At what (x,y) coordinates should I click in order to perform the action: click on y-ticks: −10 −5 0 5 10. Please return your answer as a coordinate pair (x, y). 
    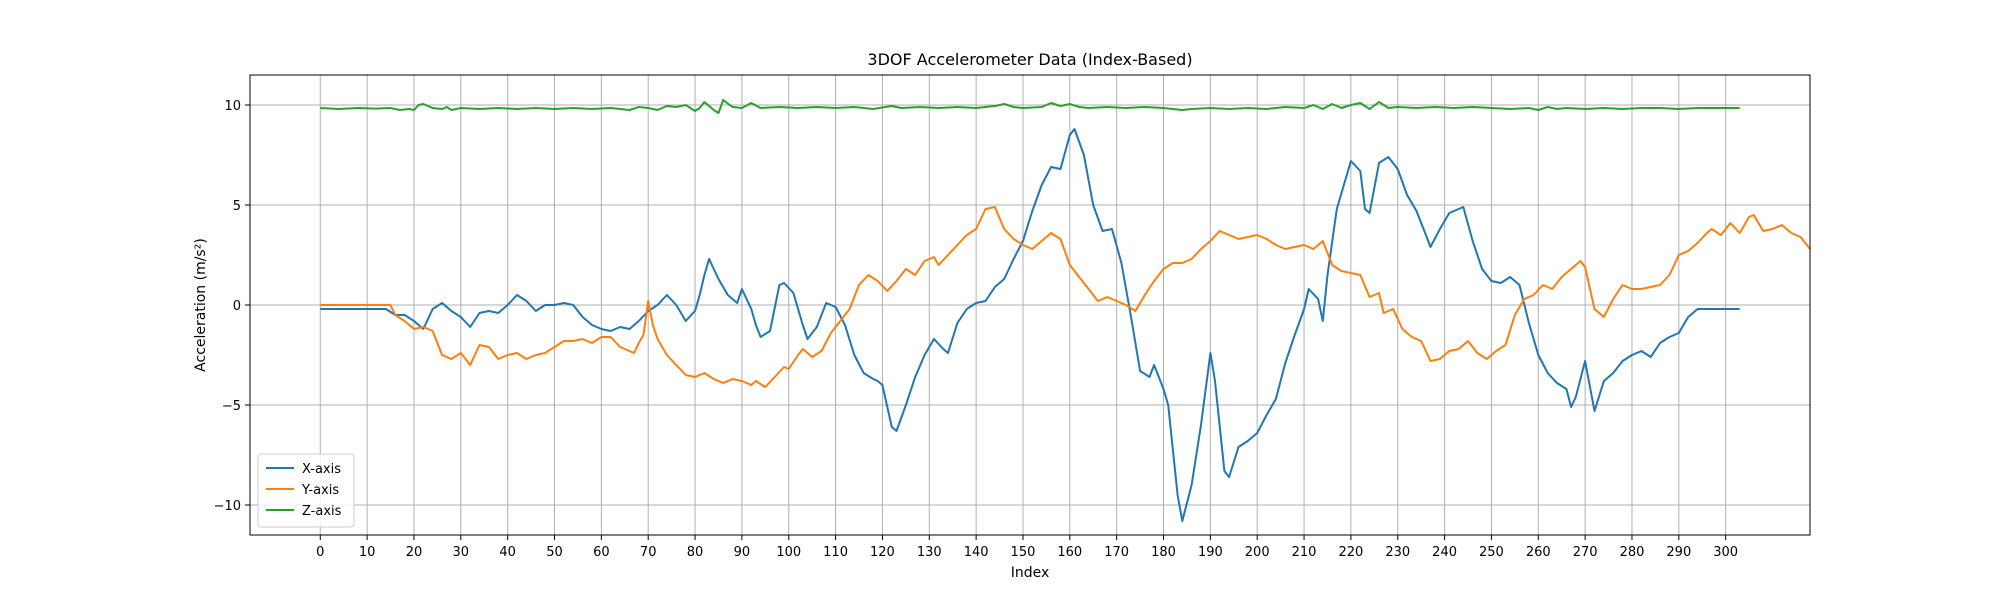
    Looking at the image, I should click on (232, 306).